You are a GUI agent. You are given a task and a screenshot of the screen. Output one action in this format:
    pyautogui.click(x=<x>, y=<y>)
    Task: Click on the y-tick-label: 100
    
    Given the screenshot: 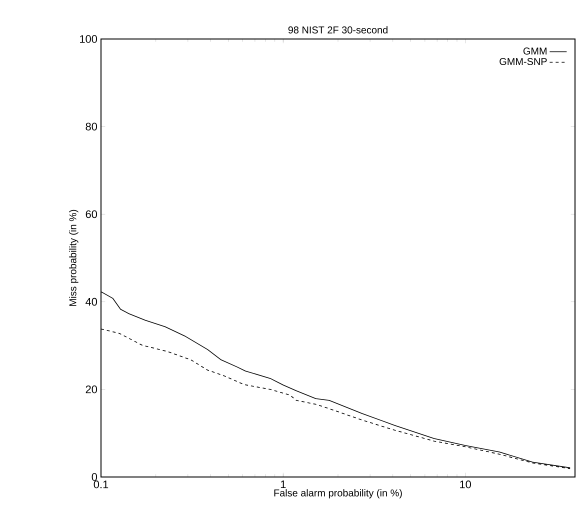 What is the action you would take?
    pyautogui.click(x=89, y=39)
    